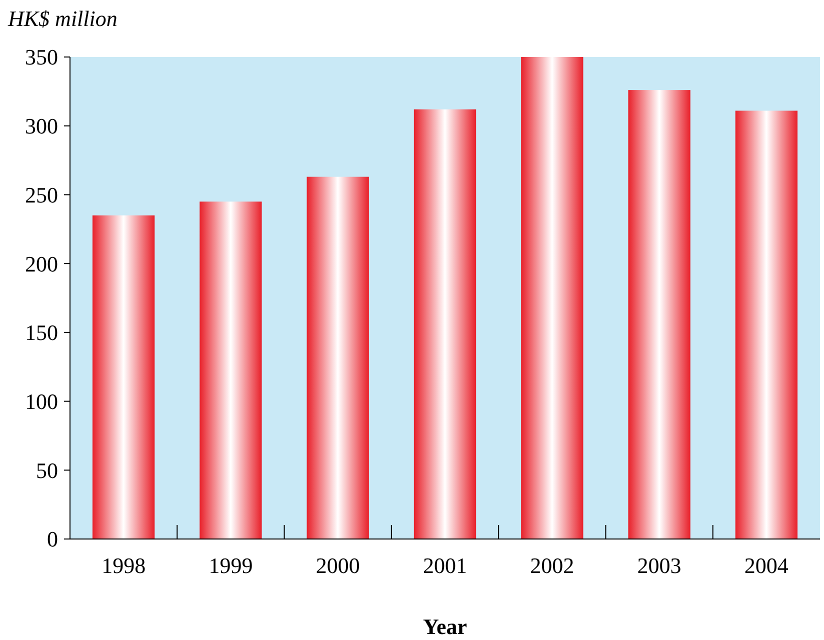  Describe the element at coordinates (766, 565) in the screenshot. I see `x-tick-label: 2004` at that location.